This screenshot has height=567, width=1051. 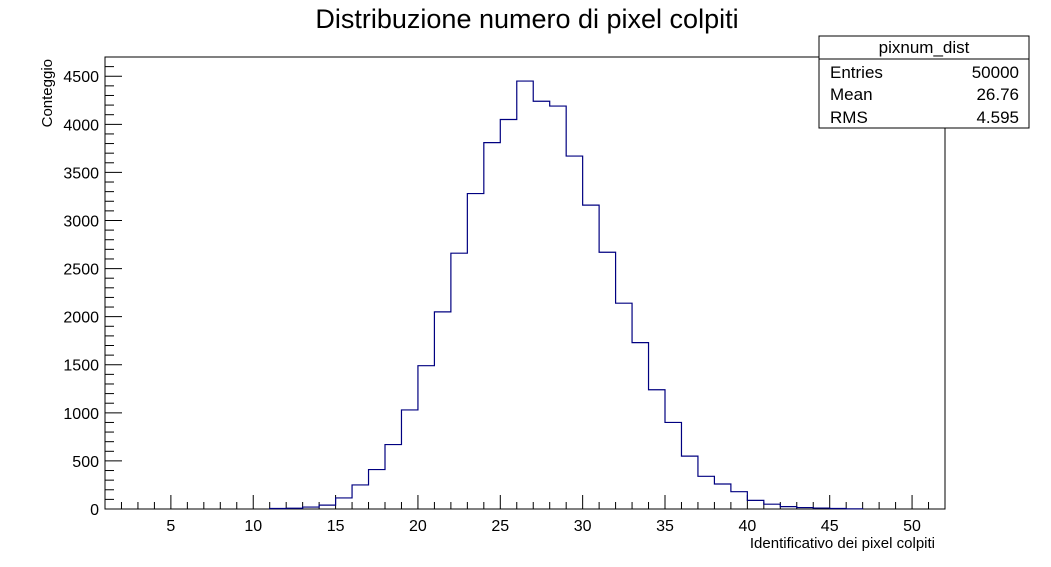 What do you see at coordinates (81, 414) in the screenshot?
I see `y-tick-label: 1000` at bounding box center [81, 414].